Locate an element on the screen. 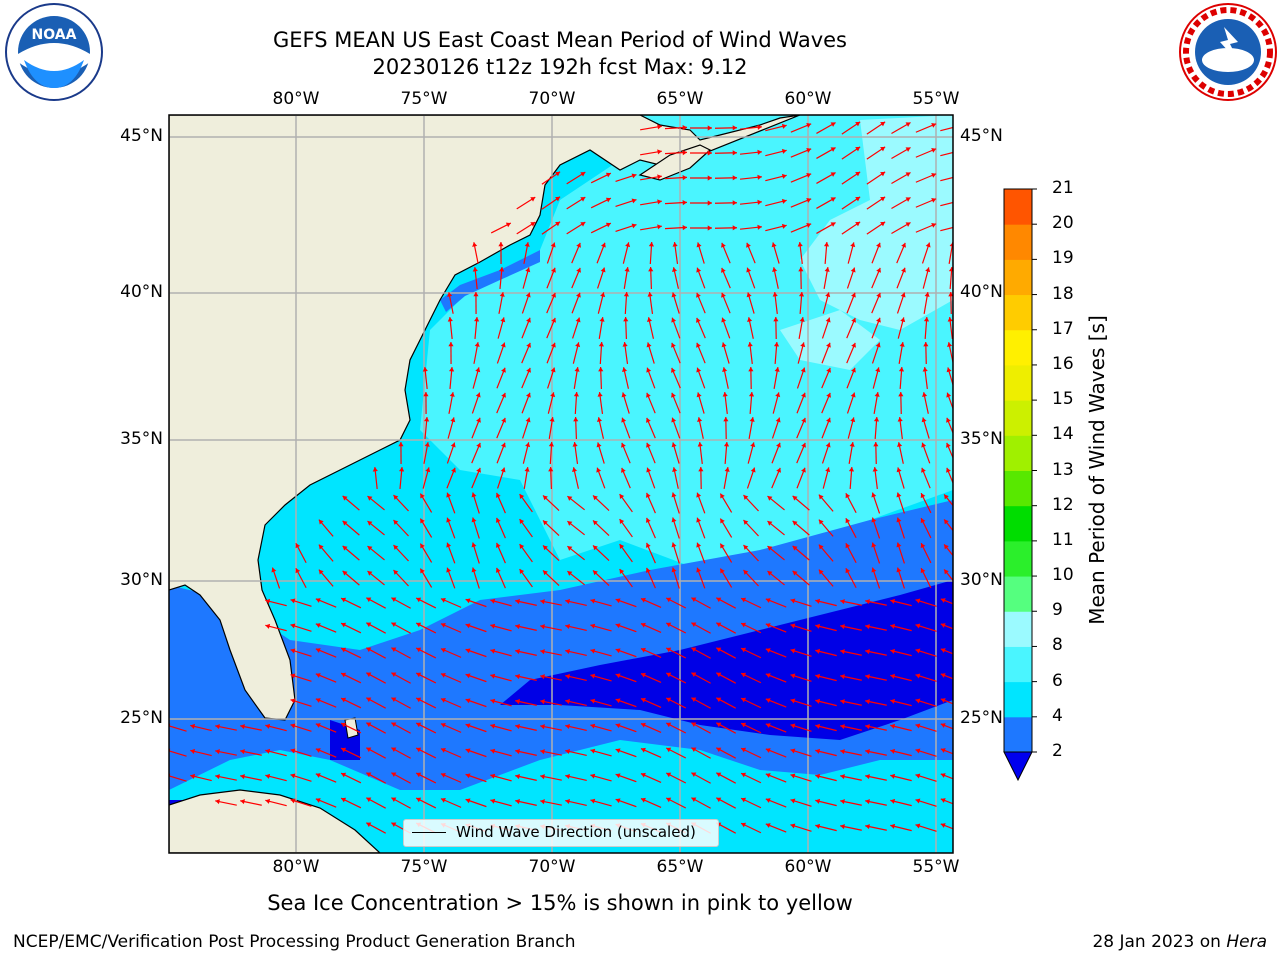 The height and width of the screenshot is (960, 1280). wave-direction-arrow is located at coordinates (178, 728).